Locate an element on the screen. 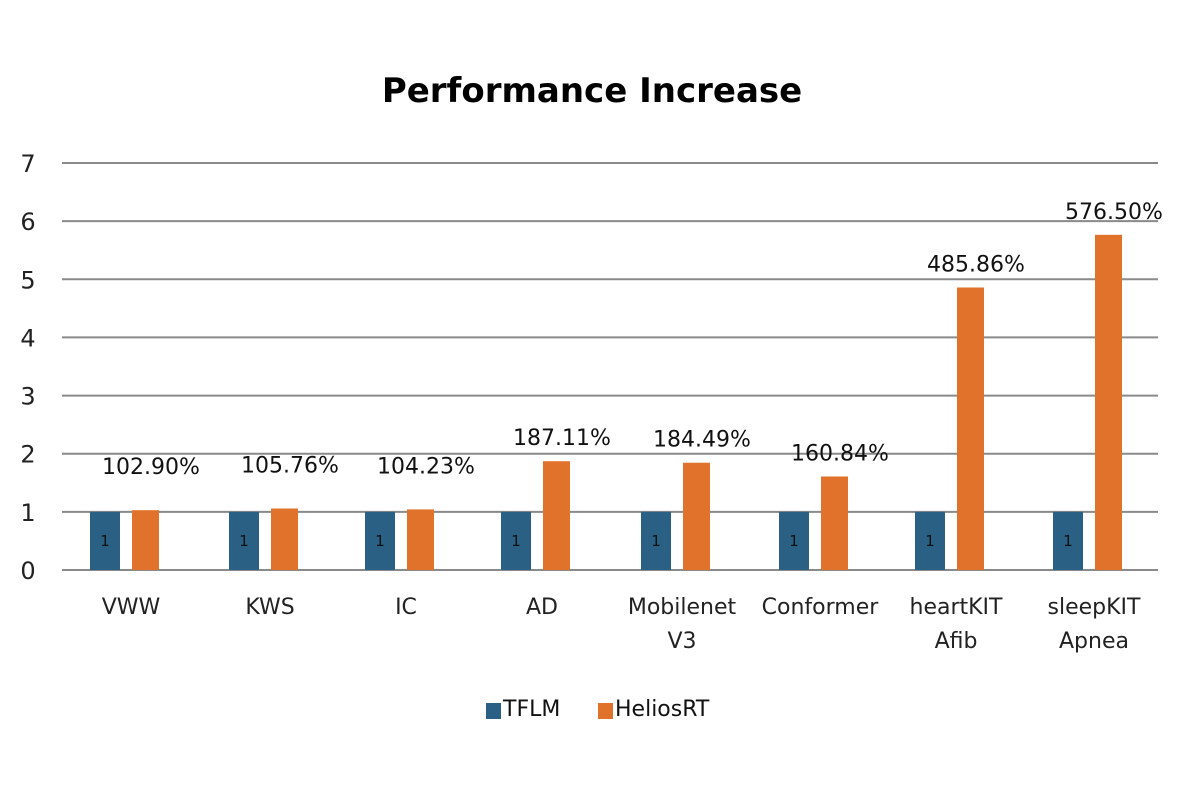  y-tick-label: 3 is located at coordinates (27, 397).